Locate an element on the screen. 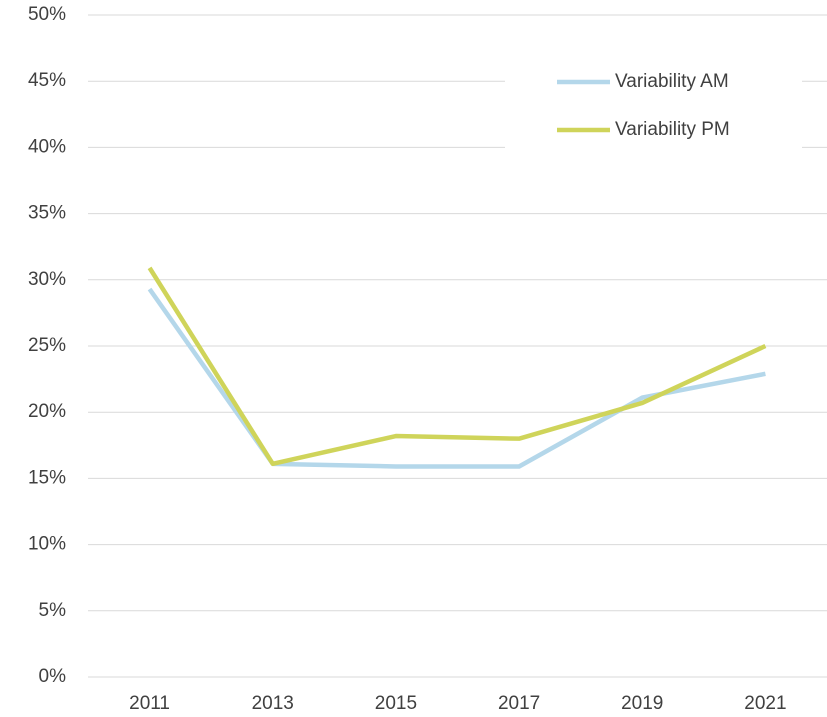 The image size is (827, 717). y-tick-label: 15% is located at coordinates (47, 477).